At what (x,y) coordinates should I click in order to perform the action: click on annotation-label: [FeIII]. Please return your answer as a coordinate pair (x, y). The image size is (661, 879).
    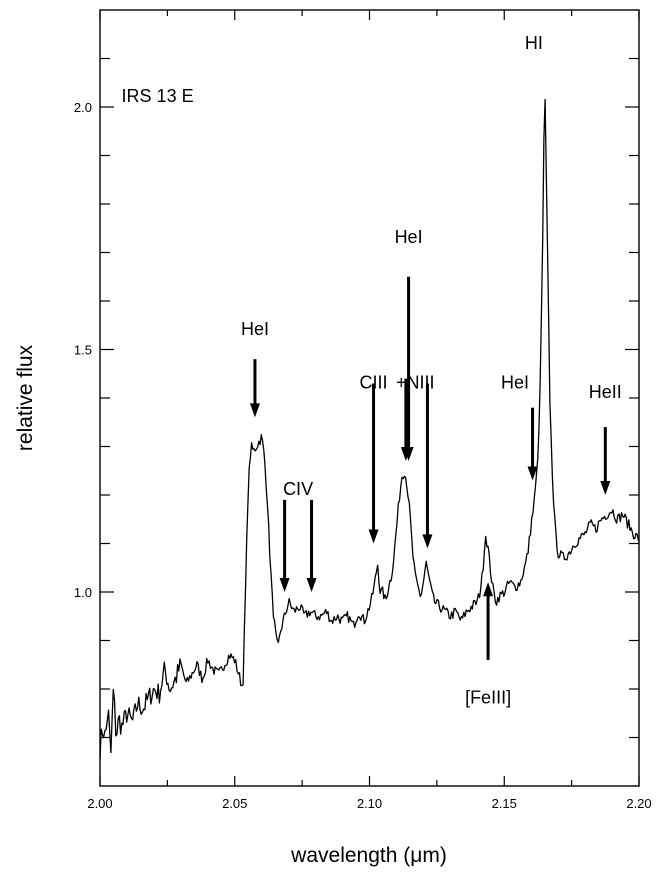
    Looking at the image, I should click on (488, 698).